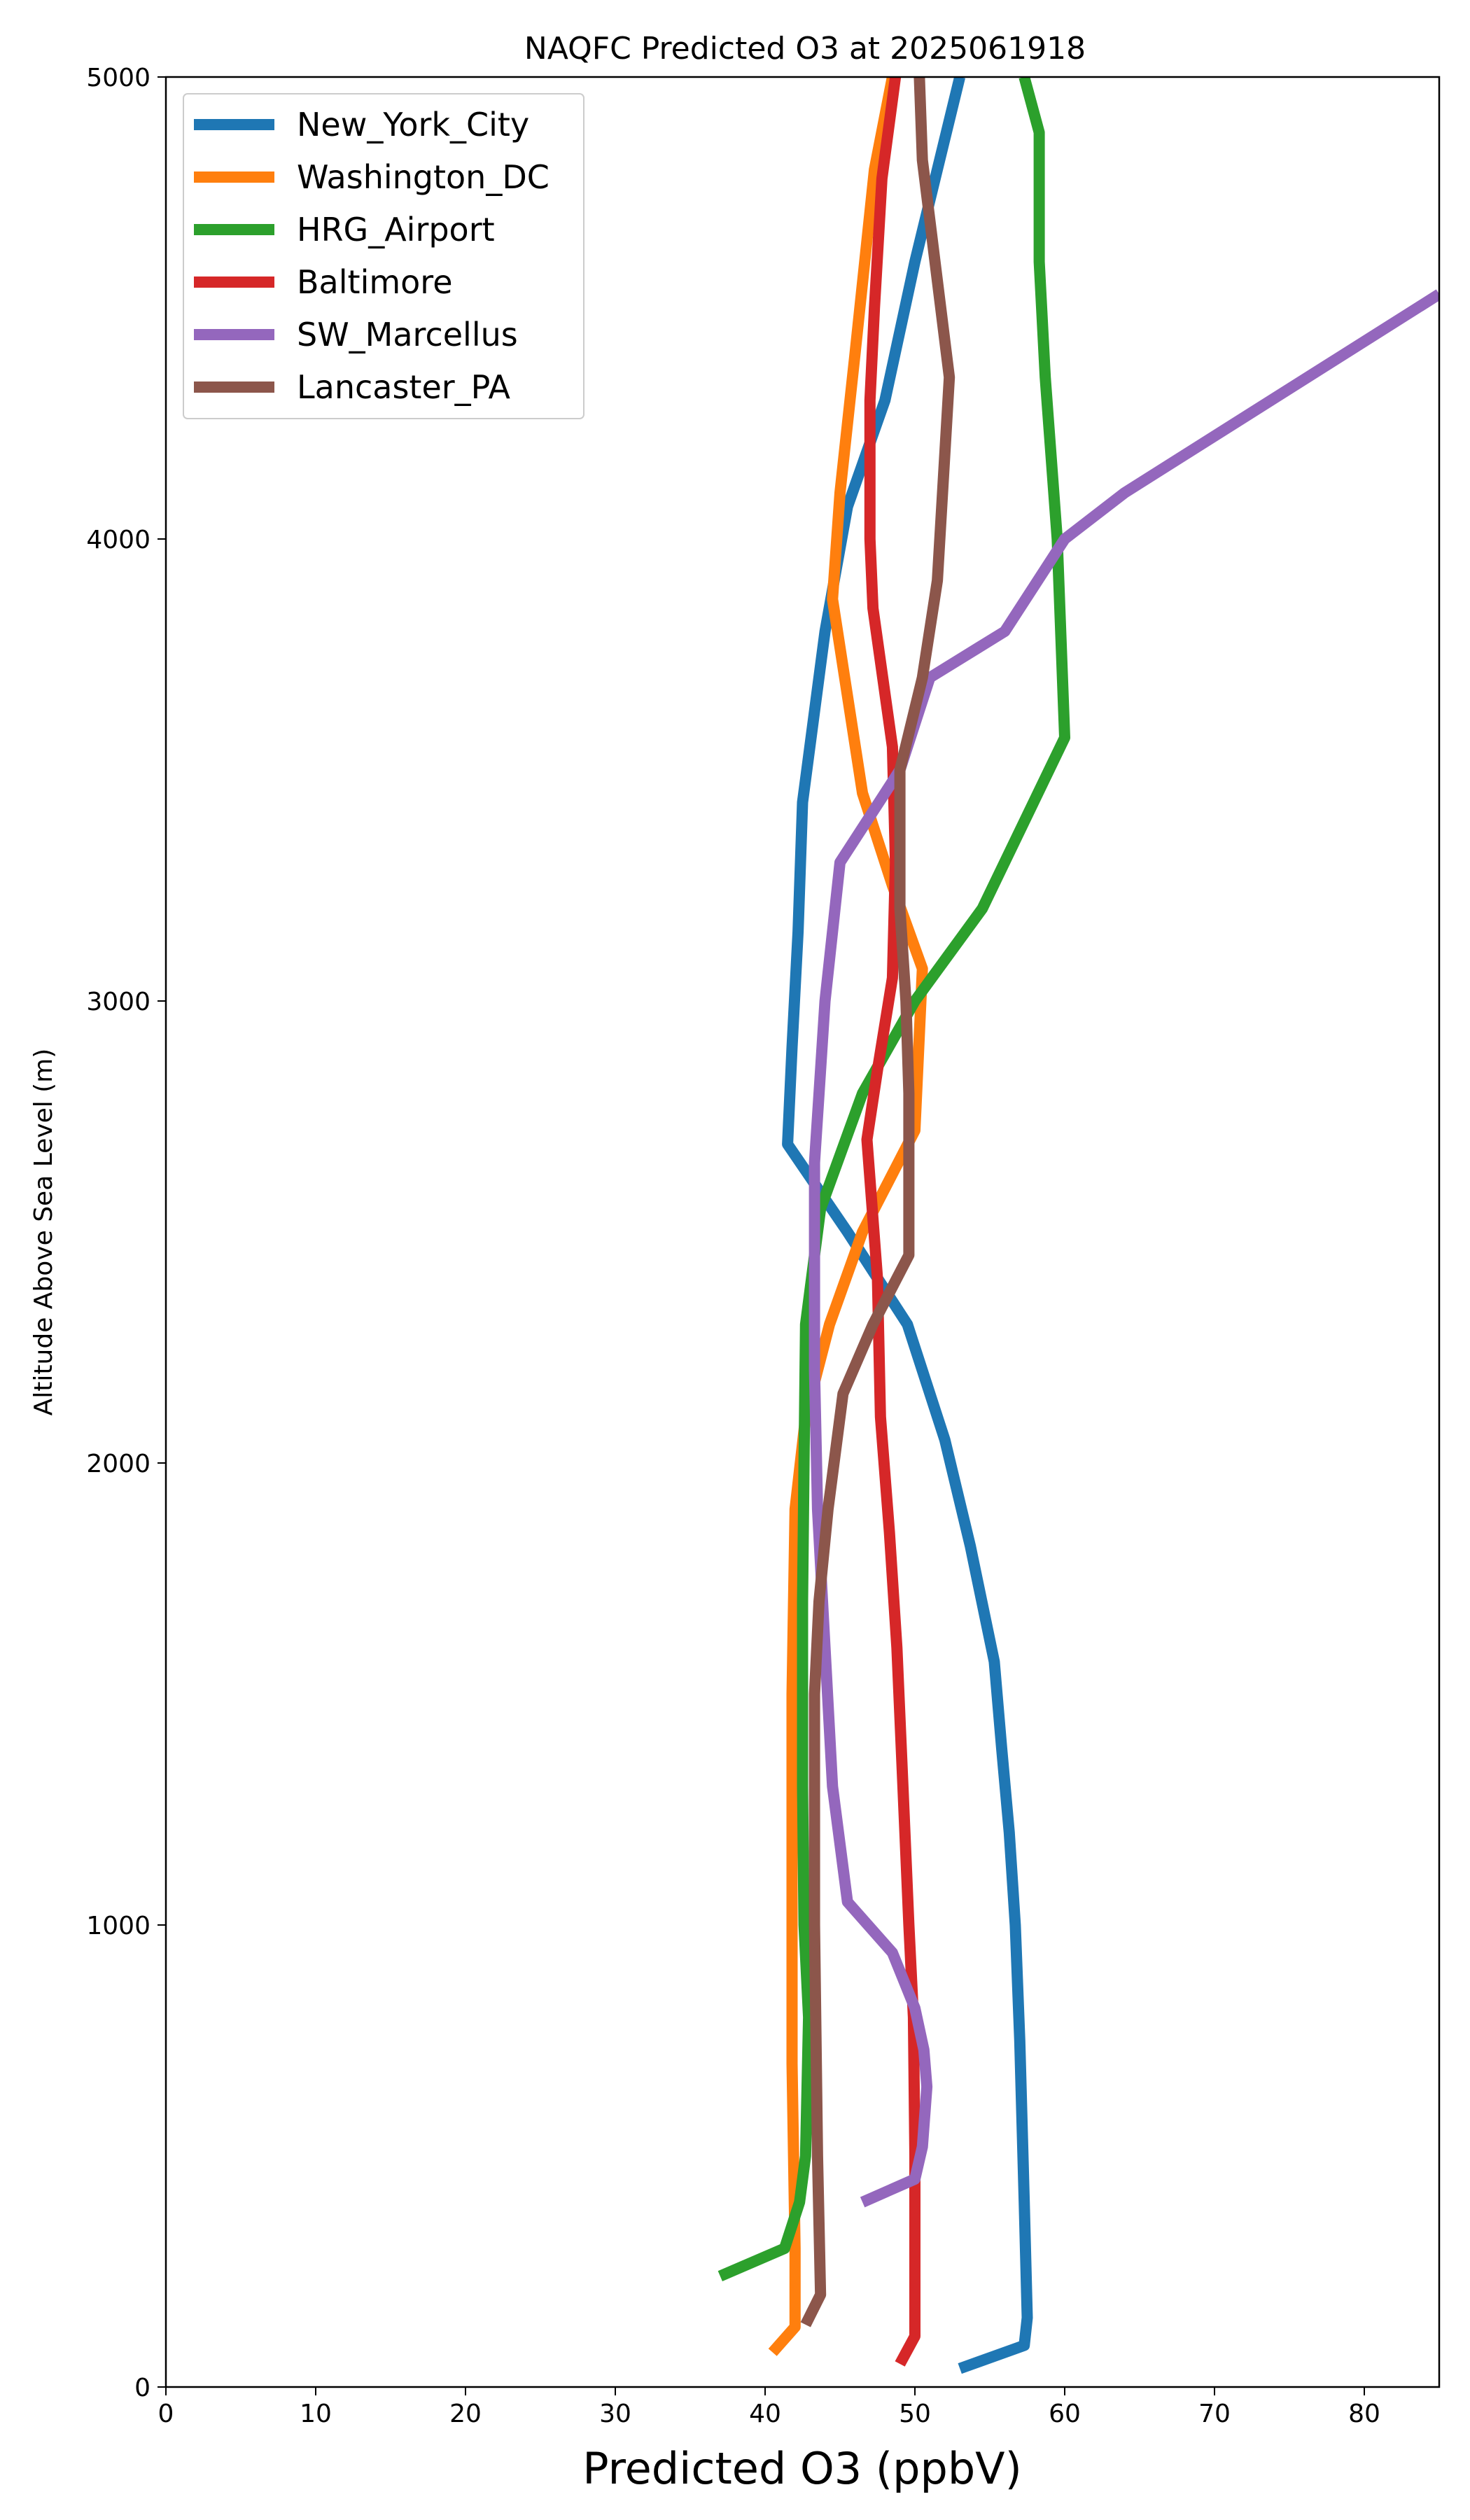  What do you see at coordinates (126, 1233) in the screenshot?
I see `y-axis: 0 1000 2000 3000 4000 5000` at bounding box center [126, 1233].